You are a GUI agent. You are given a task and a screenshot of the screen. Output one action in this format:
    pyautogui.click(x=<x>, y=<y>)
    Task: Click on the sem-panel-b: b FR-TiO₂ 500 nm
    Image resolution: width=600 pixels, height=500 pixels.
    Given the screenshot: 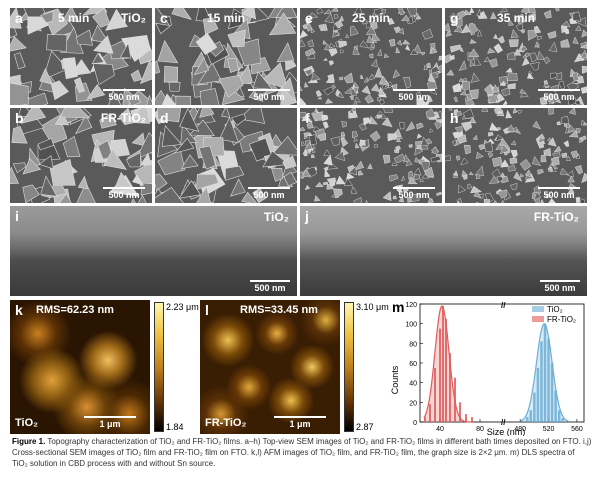 What is the action you would take?
    pyautogui.click(x=81, y=155)
    